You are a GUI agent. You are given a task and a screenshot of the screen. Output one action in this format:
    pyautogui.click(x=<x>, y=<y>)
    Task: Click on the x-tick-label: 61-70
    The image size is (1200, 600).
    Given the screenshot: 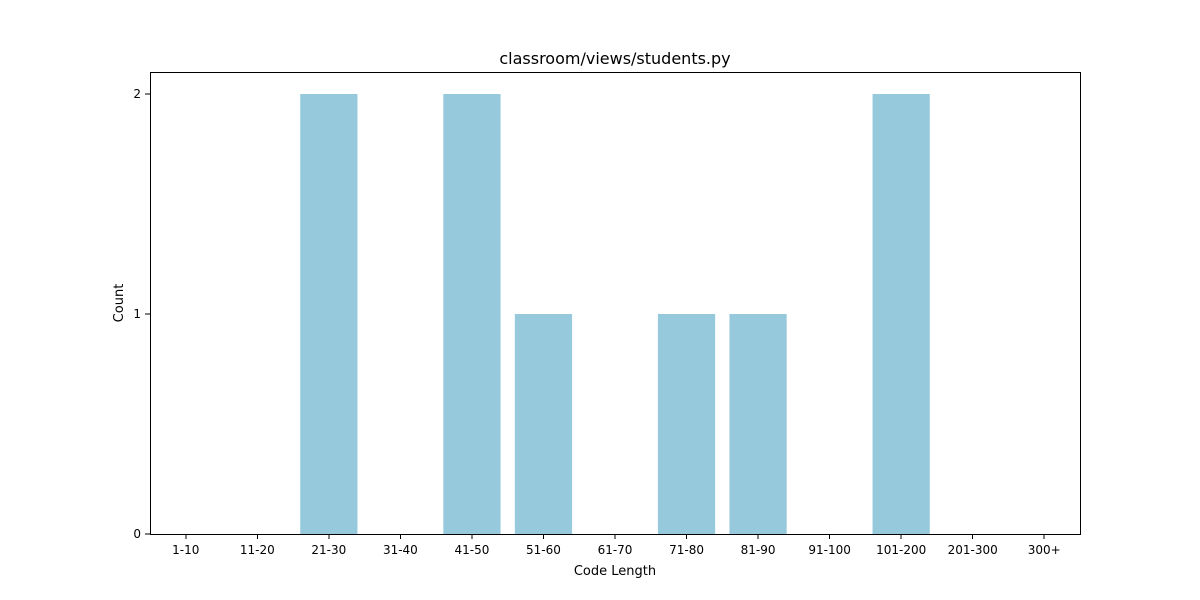 What is the action you would take?
    pyautogui.click(x=615, y=550)
    